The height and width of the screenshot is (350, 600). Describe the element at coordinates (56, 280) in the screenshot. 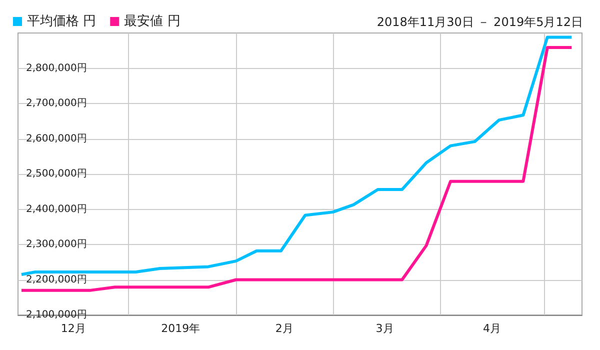

I see `y-tick-label: 2,200,000円` at that location.